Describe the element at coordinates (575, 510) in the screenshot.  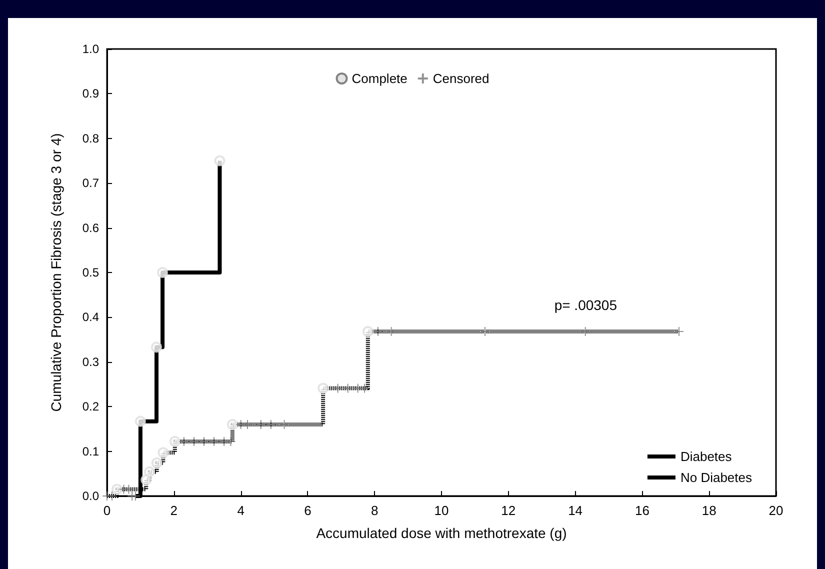
I see `x-tick-label: 14` at that location.